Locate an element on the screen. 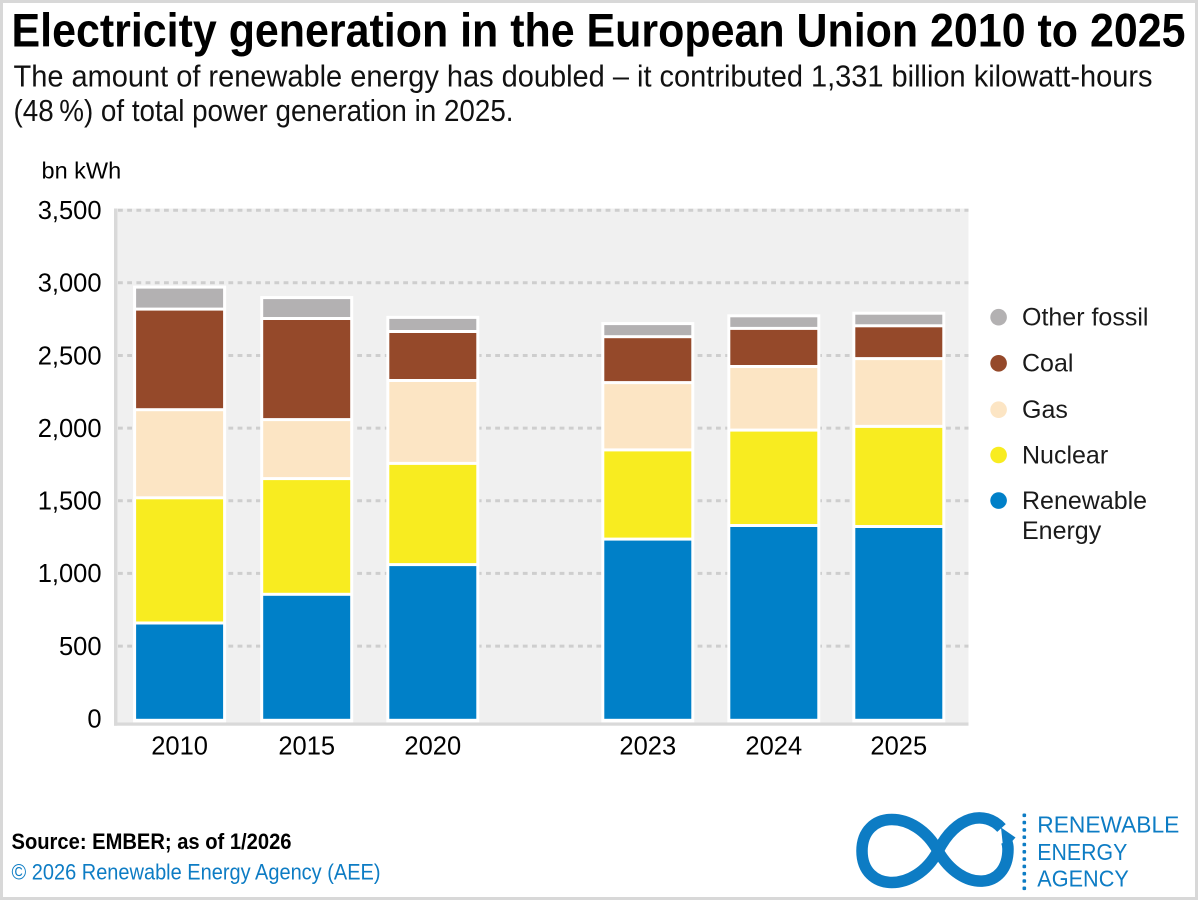 Image resolution: width=1198 pixels, height=900 pixels. svg-text: Renewable is located at coordinates (1084, 501).